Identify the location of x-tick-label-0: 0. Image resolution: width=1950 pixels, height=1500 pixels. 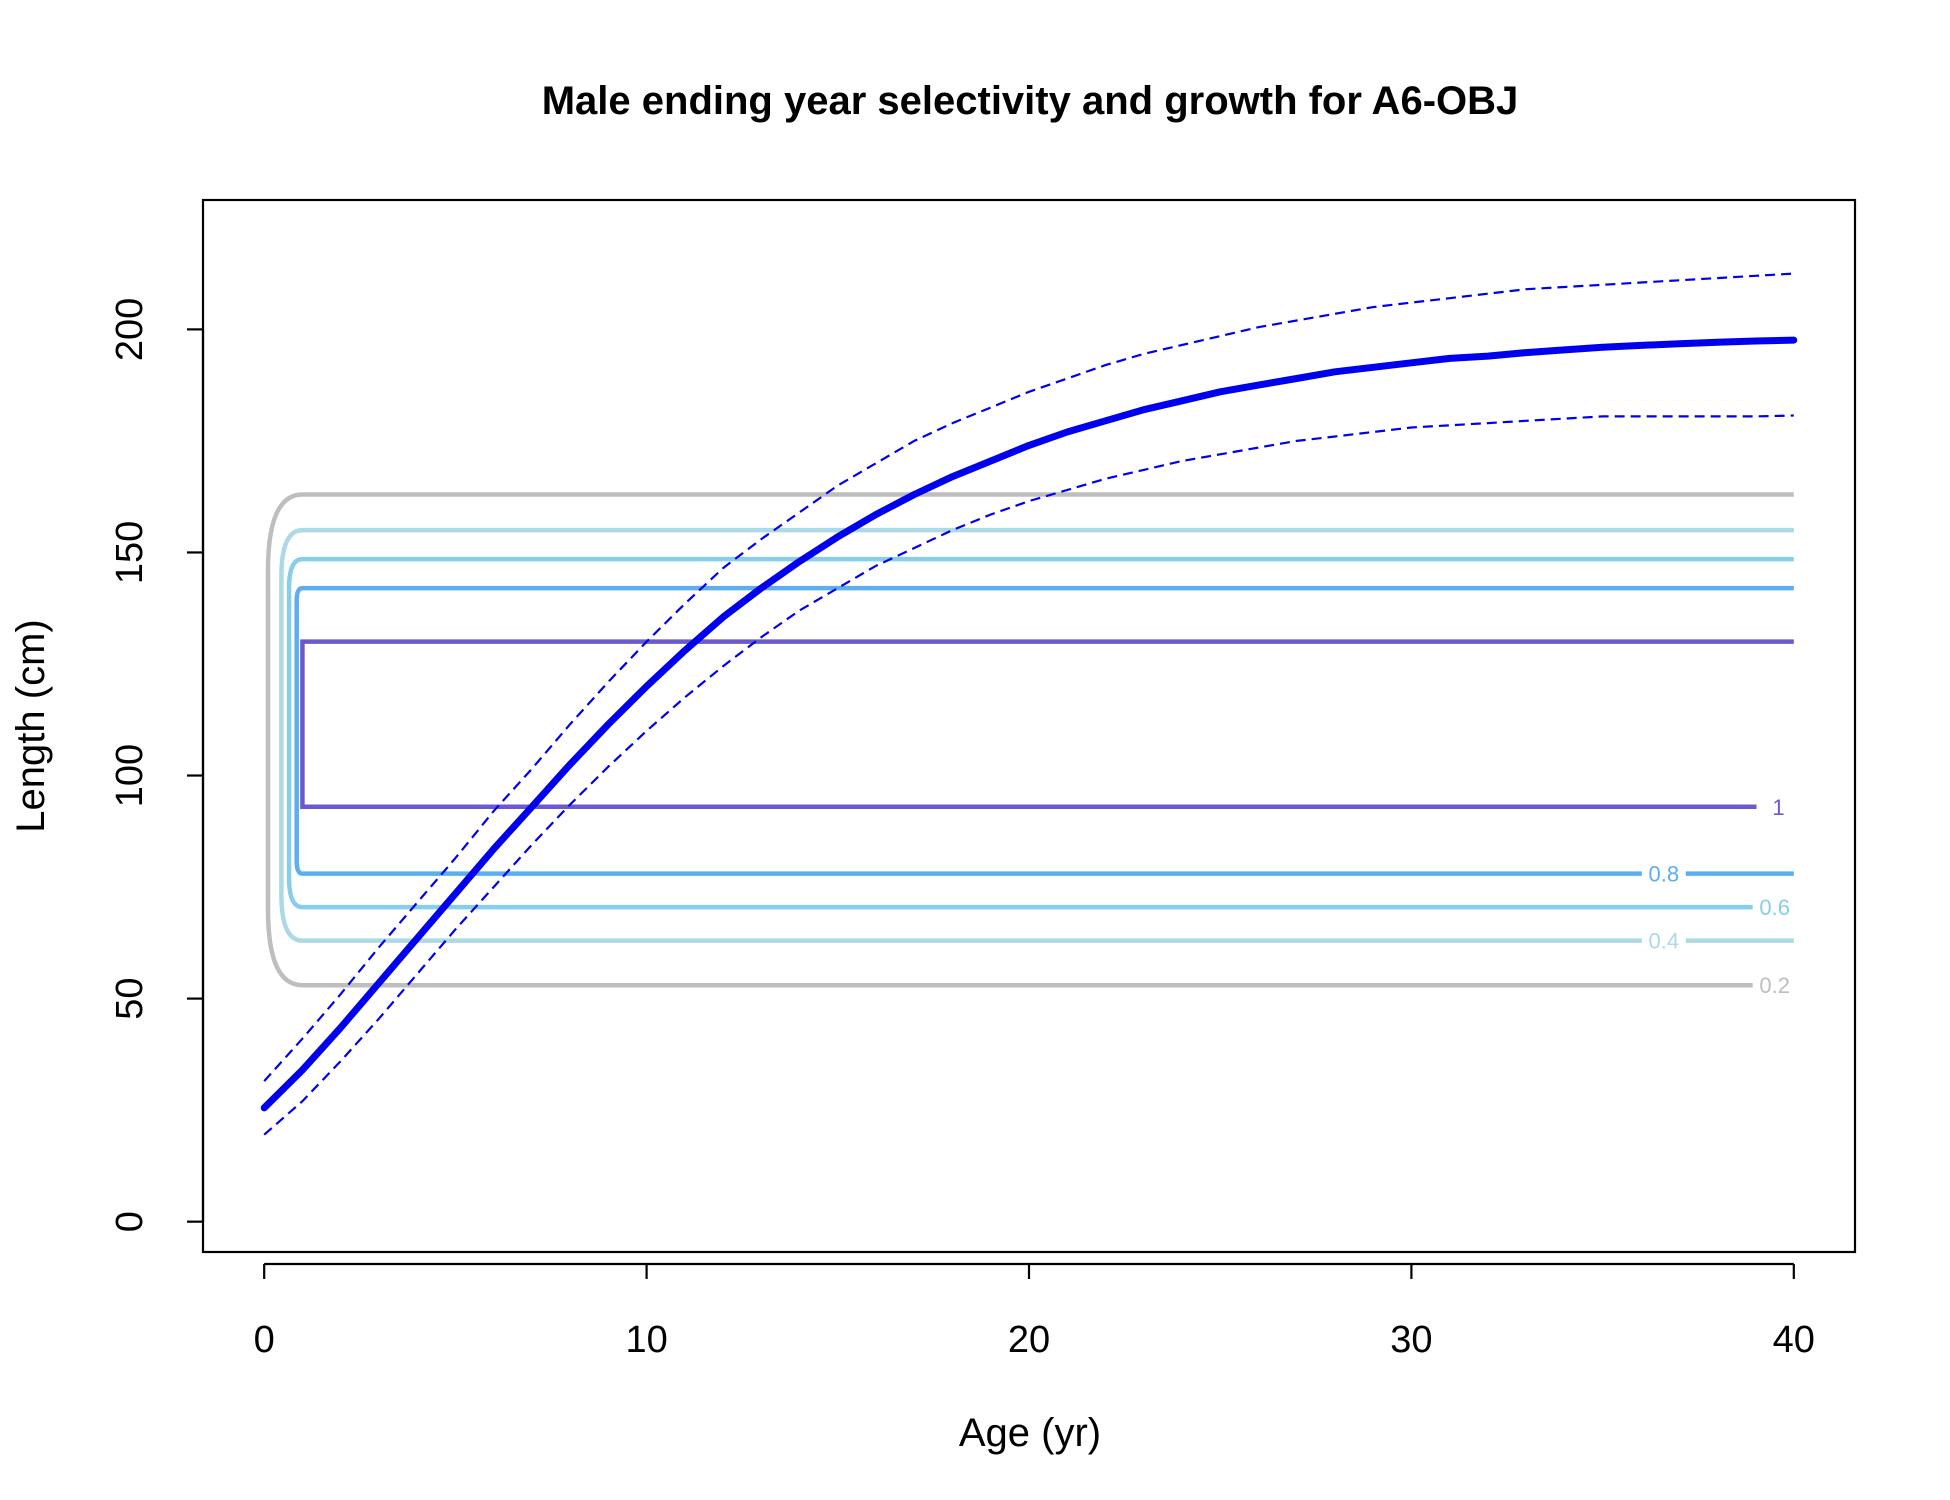
(264, 1340).